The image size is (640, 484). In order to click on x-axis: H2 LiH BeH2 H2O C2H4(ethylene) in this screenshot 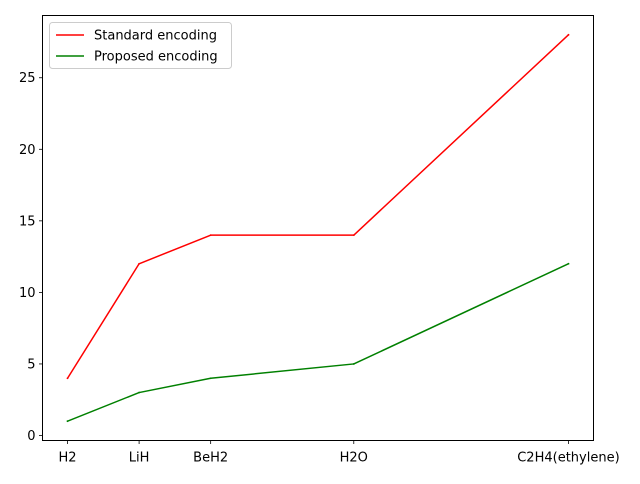, I will do `click(339, 453)`.